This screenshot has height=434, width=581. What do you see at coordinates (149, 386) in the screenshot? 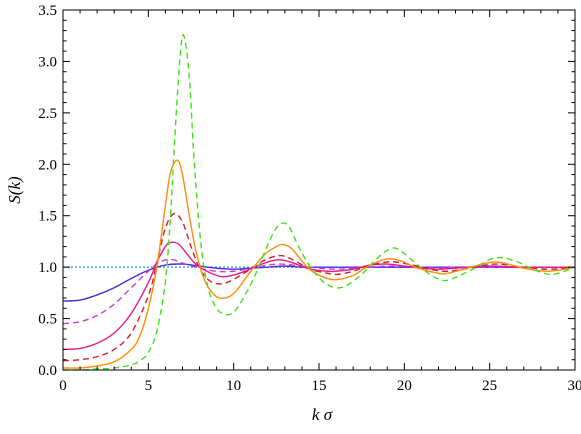
I see `x-tick-label: 5` at bounding box center [149, 386].